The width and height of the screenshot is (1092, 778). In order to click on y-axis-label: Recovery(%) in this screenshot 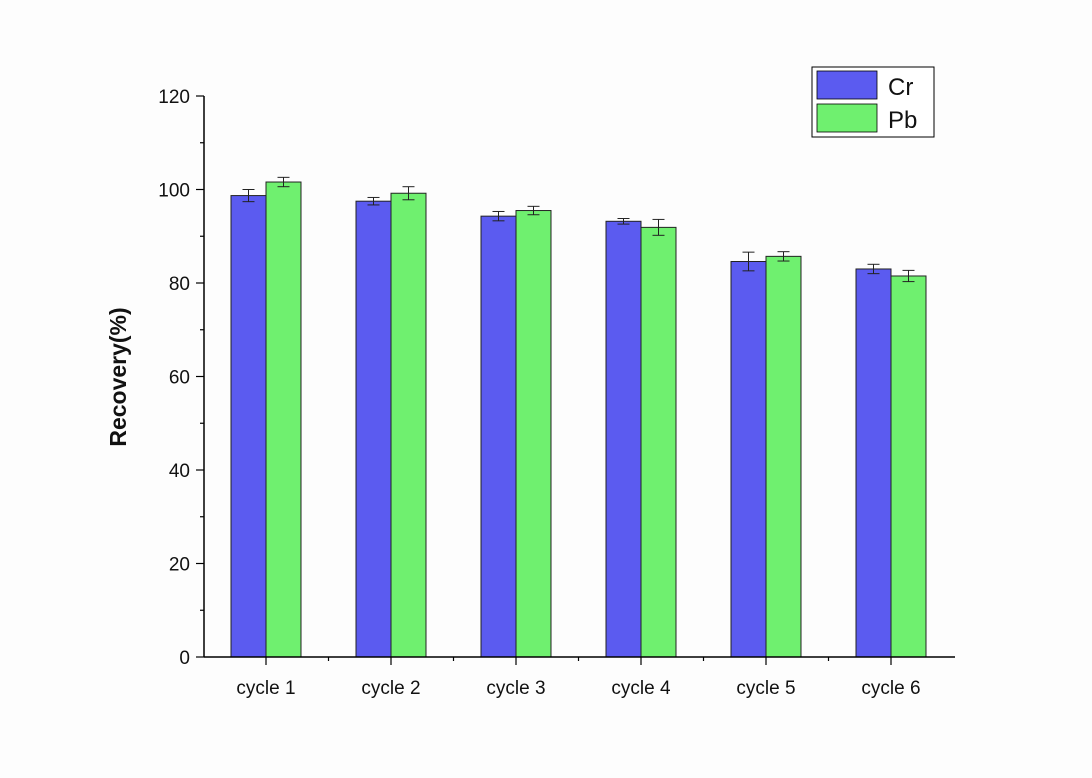, I will do `click(118, 376)`.